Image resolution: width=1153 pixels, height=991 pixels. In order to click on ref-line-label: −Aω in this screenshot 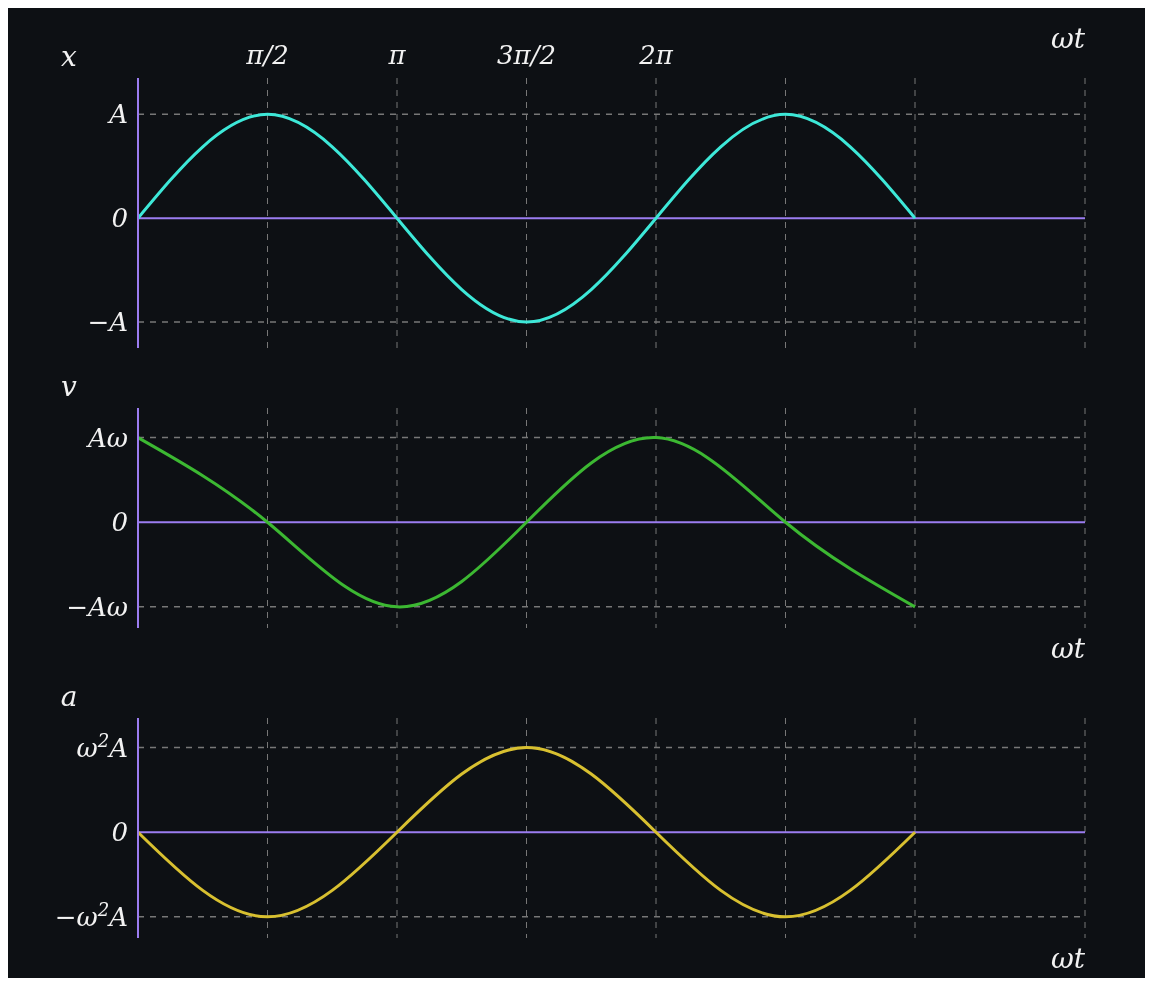, I will do `click(97, 606)`.